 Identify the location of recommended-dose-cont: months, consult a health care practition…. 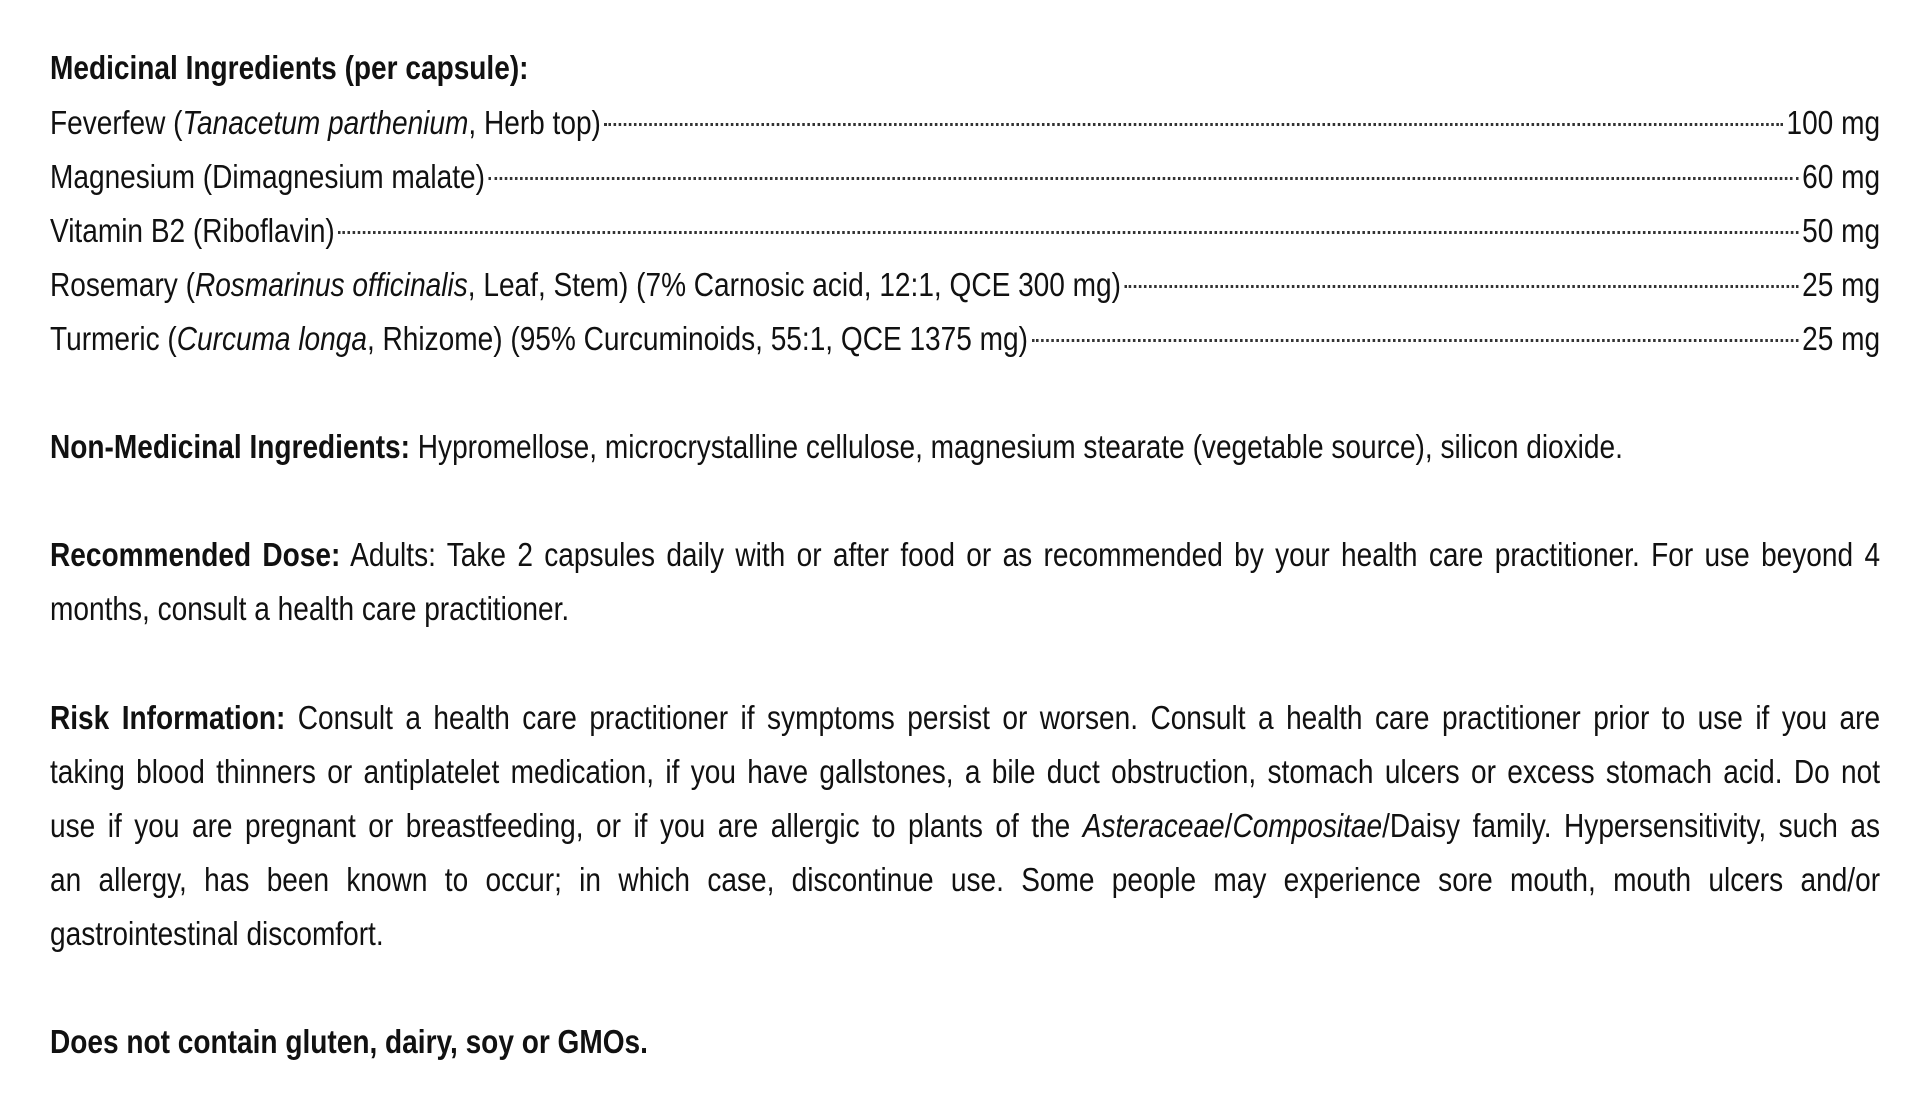
(310, 608).